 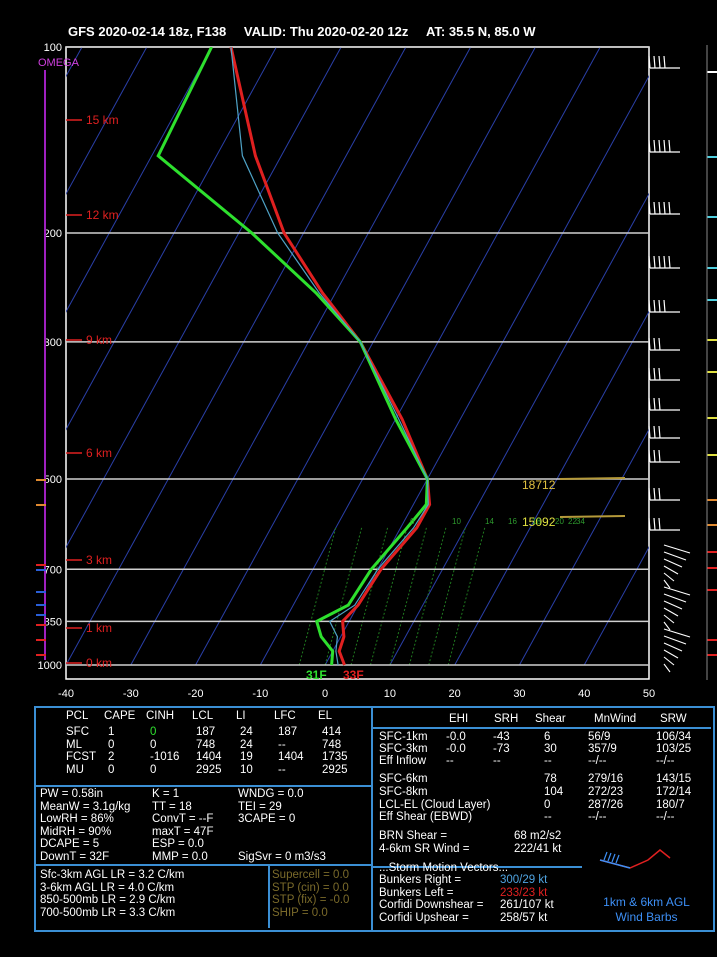 What do you see at coordinates (108, 912) in the screenshot?
I see `lapse-rate: 700-500mb LR = 3.3 C/km` at bounding box center [108, 912].